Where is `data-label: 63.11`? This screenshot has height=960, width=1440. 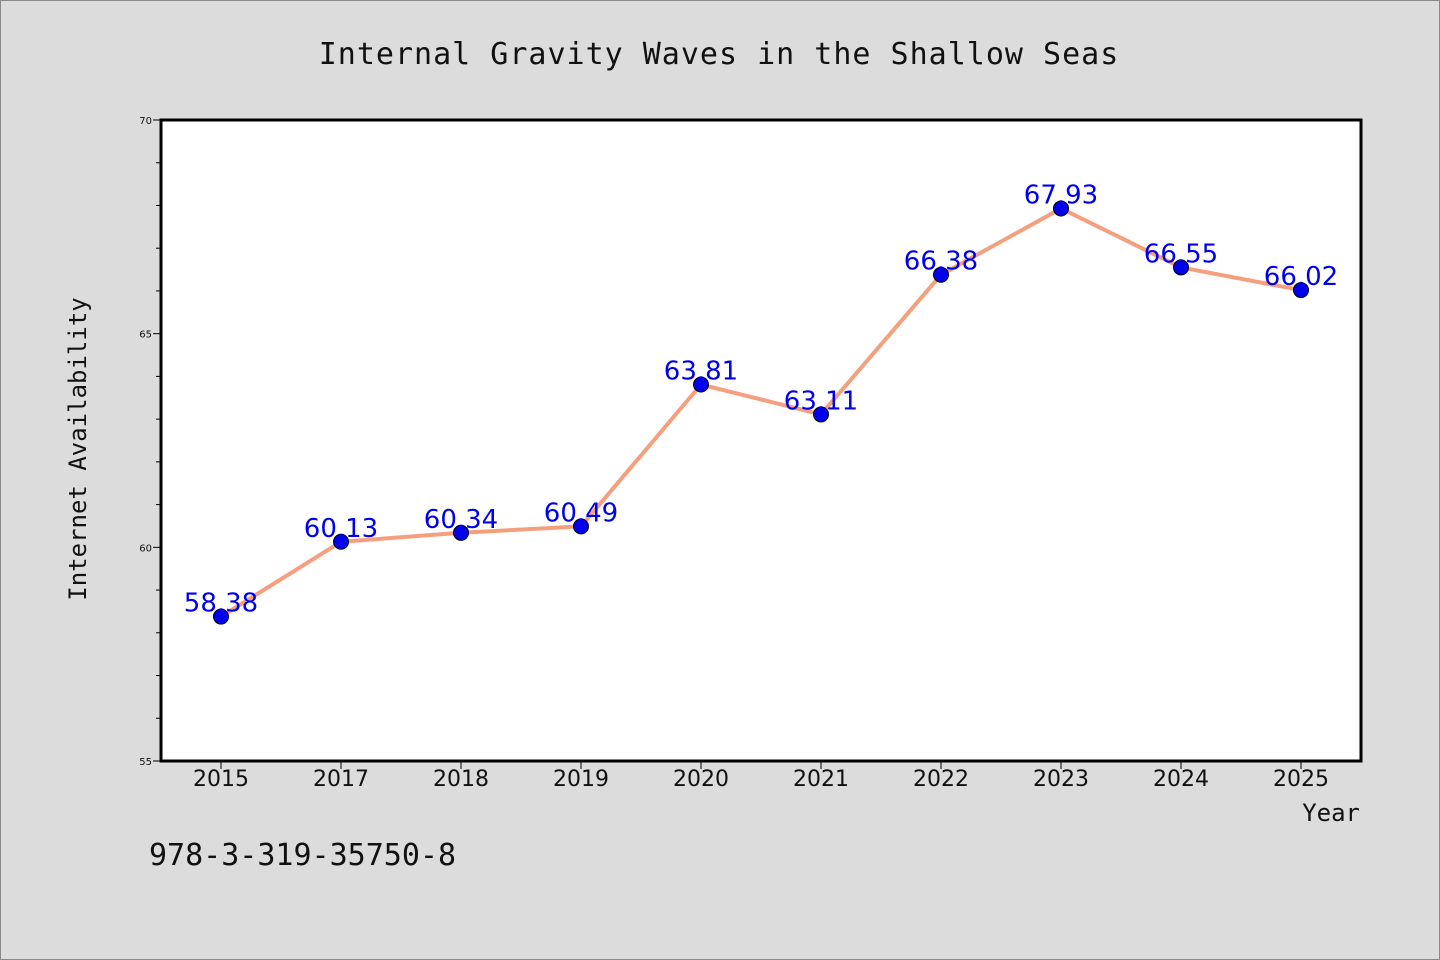
data-label: 63.11 is located at coordinates (821, 401).